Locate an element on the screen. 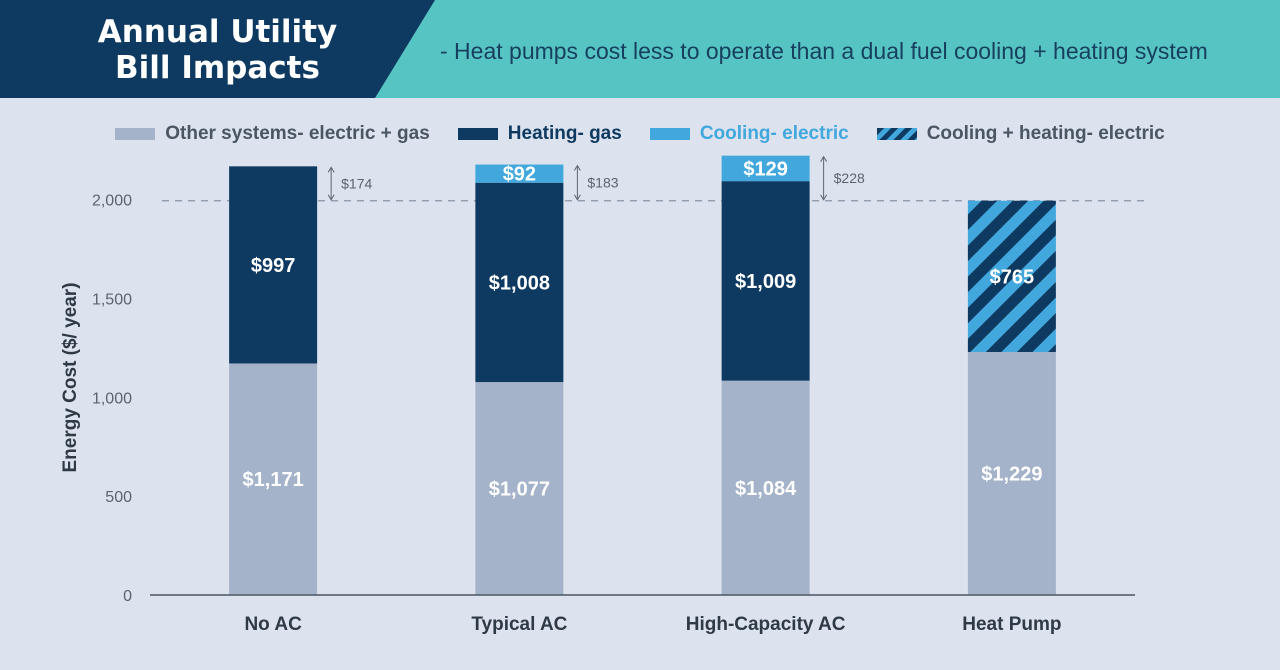  data-label-other-heat-pump: $1,229 is located at coordinates (1011, 474).